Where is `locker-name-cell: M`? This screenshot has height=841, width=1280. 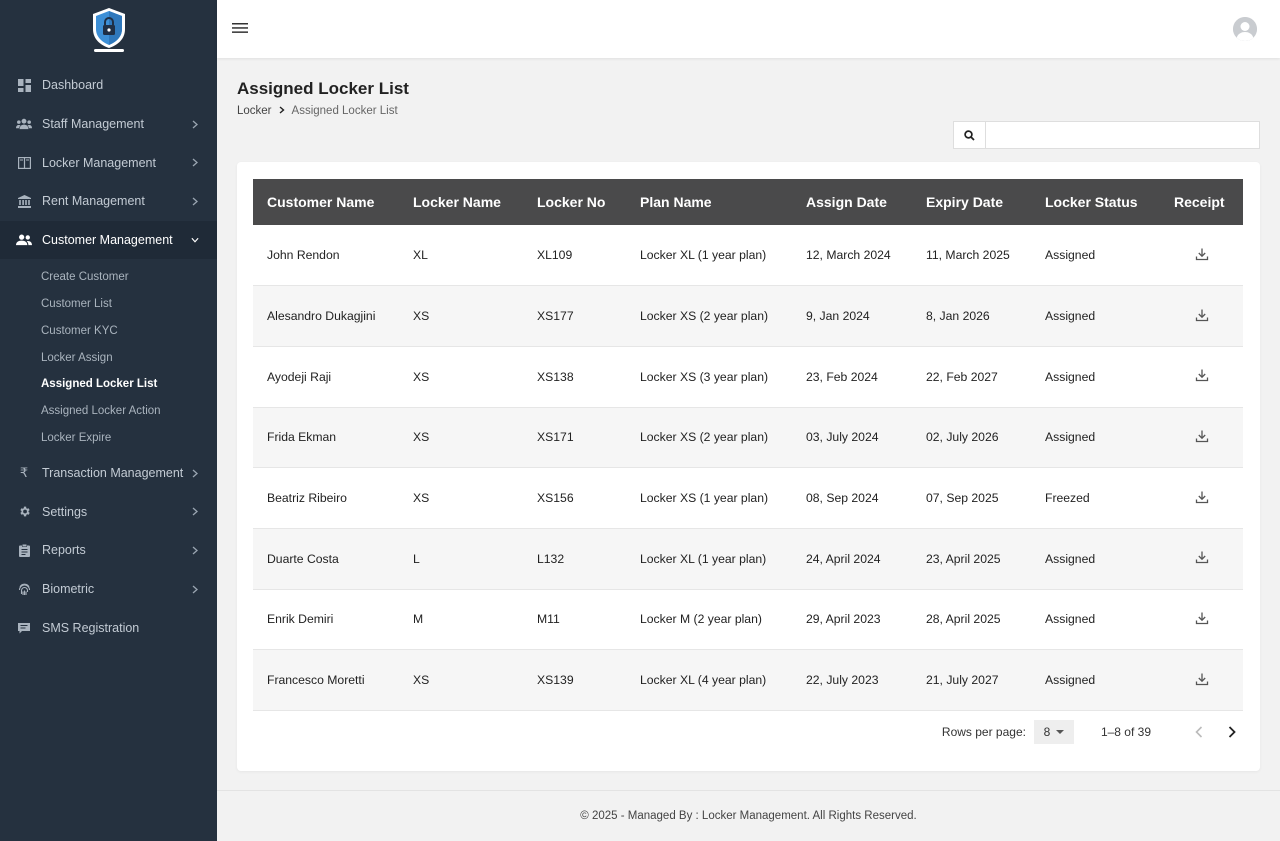 locker-name-cell: M is located at coordinates (418, 619).